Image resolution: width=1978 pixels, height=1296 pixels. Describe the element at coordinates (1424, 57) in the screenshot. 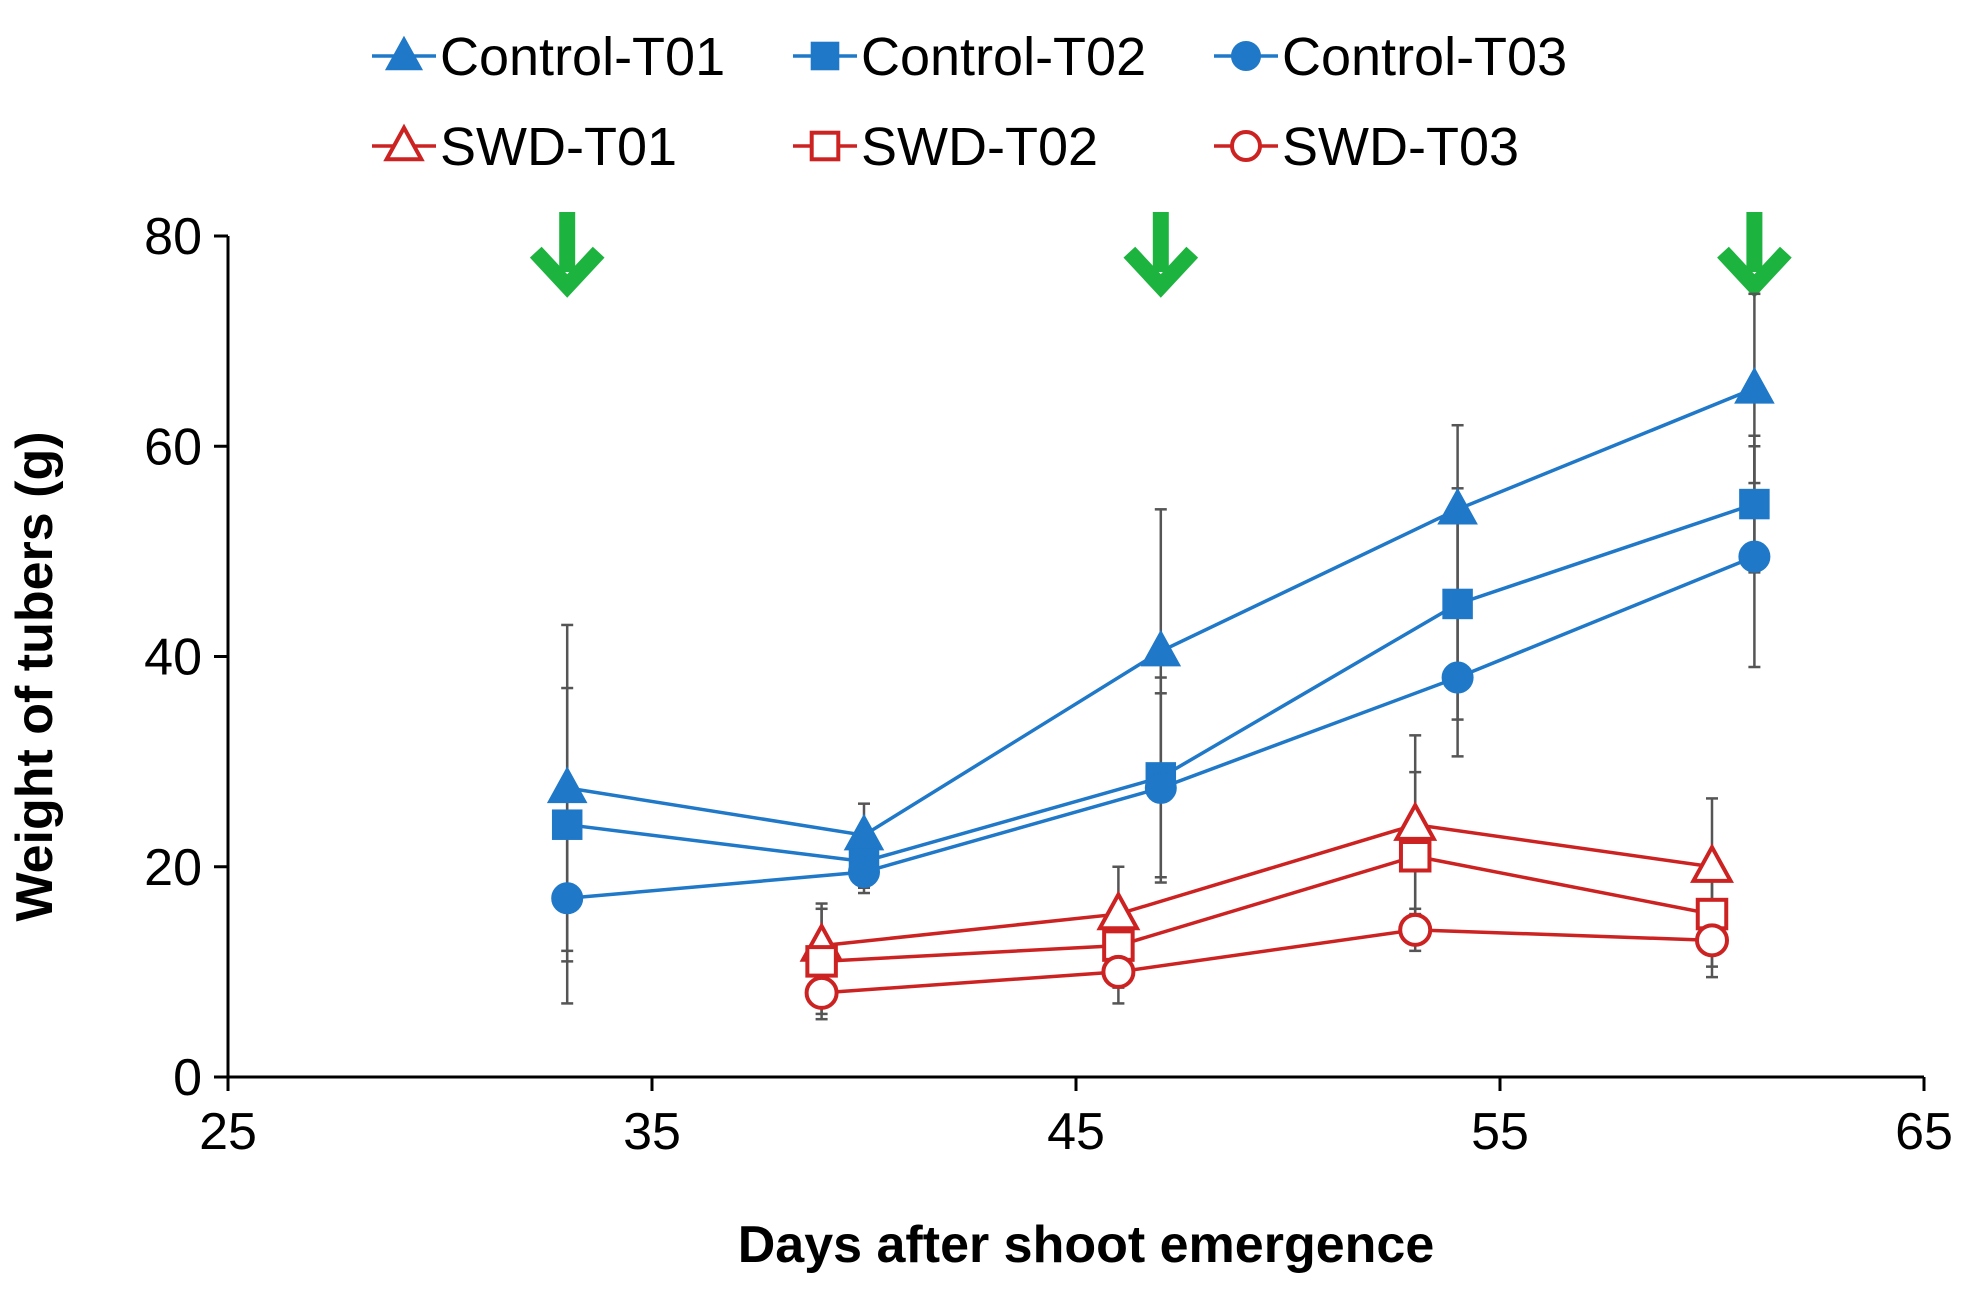

I see `legend-label: Control-T03` at that location.